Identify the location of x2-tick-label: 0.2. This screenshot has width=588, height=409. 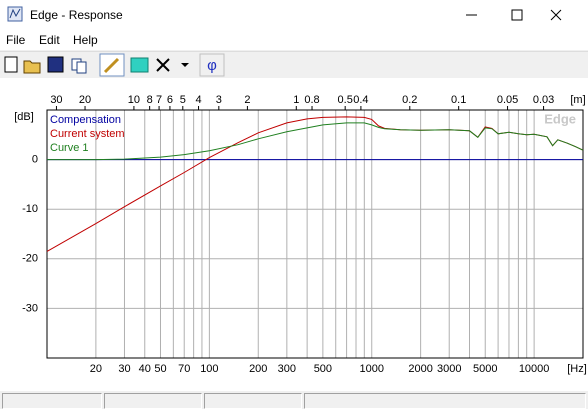
(409, 100).